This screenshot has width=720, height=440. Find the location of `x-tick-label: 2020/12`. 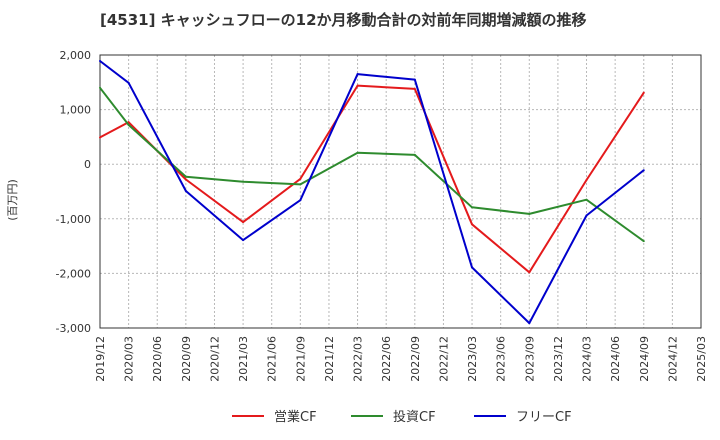

x-tick-label: 2020/12 is located at coordinates (214, 359).